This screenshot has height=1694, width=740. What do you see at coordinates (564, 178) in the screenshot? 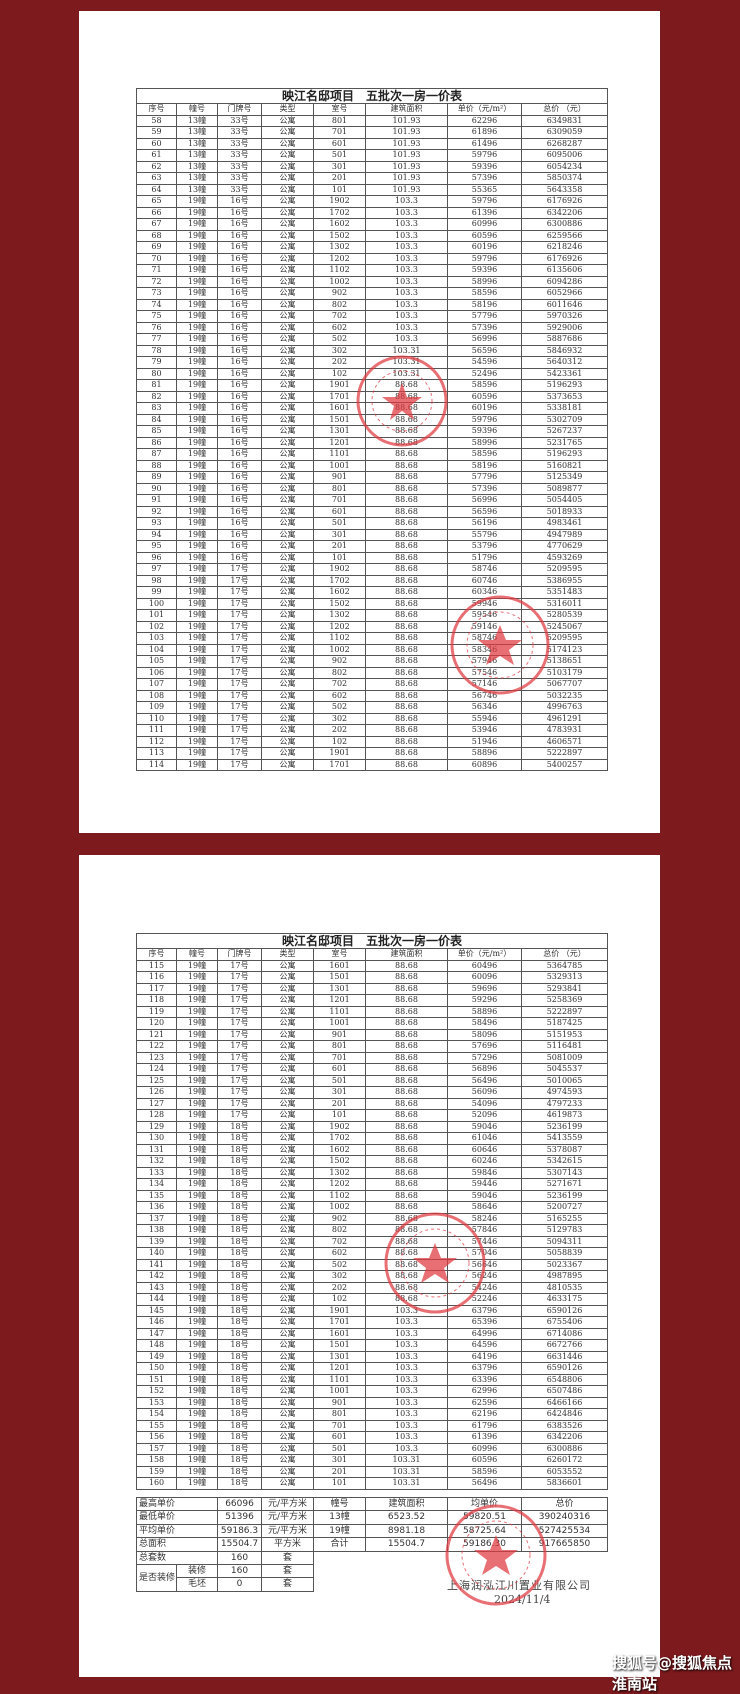
I see `cell-total-price: 5850374` at bounding box center [564, 178].